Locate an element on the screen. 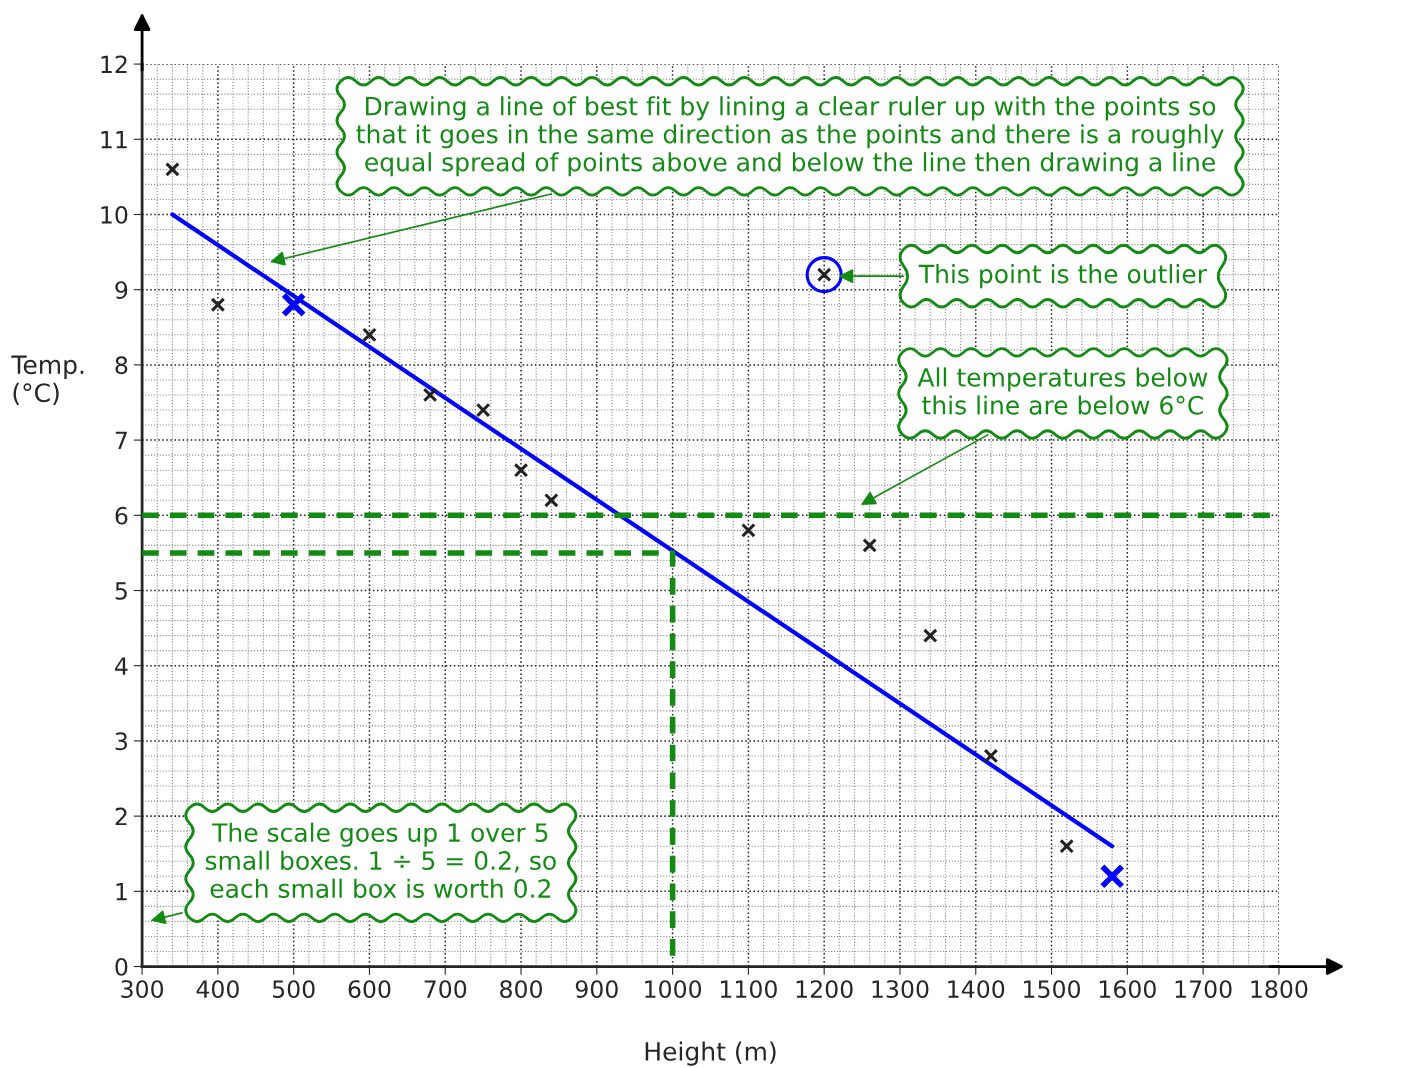 The width and height of the screenshot is (1421, 1068). x-tick-label: 1500 is located at coordinates (1052, 989).